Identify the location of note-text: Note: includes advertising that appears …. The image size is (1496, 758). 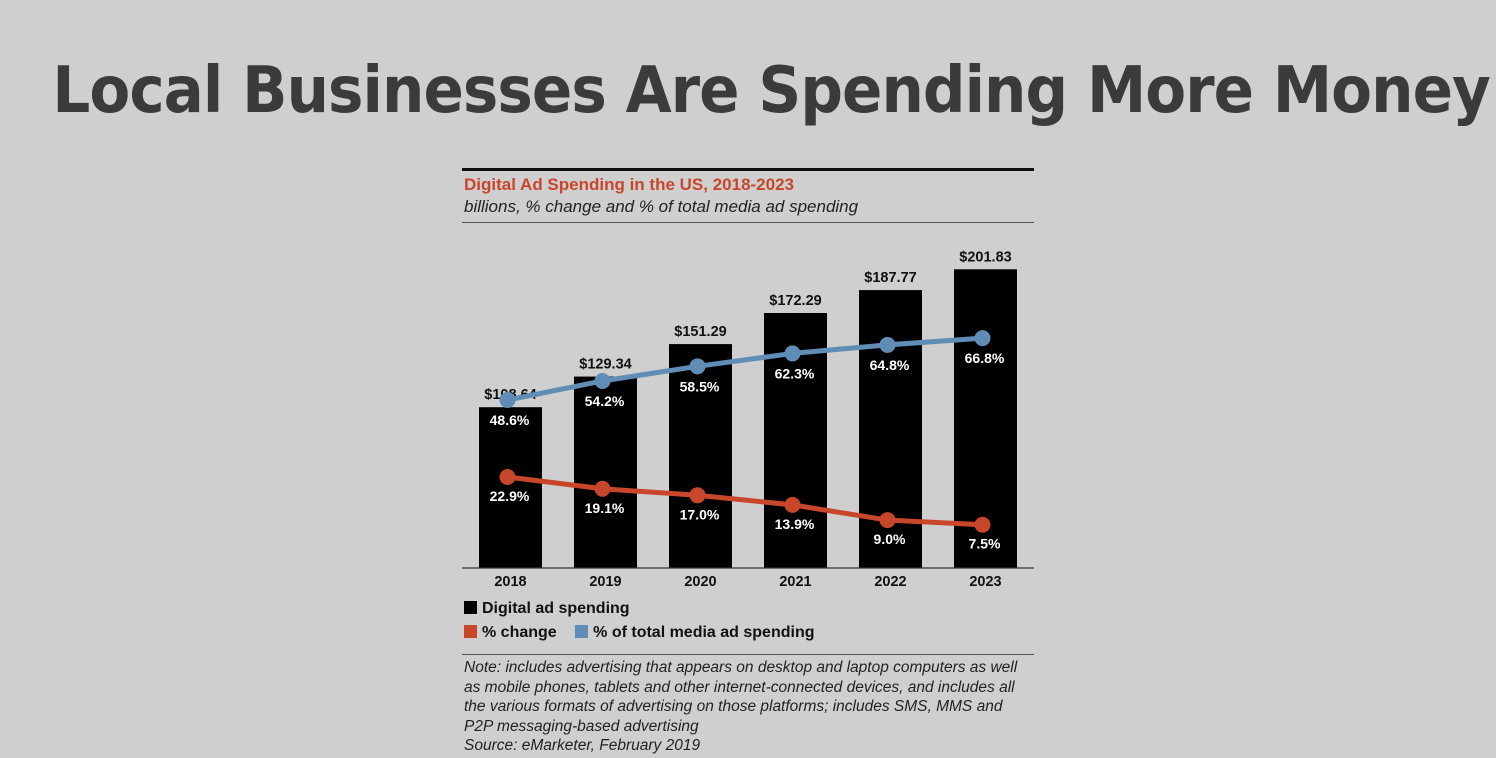
(741, 697).